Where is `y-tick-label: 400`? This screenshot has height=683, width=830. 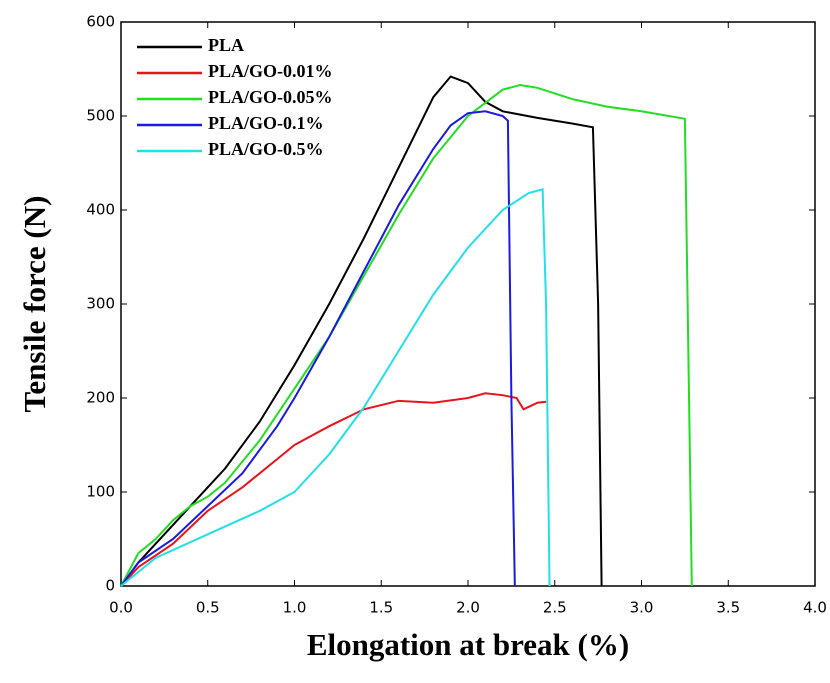
y-tick-label: 400 is located at coordinates (100, 210).